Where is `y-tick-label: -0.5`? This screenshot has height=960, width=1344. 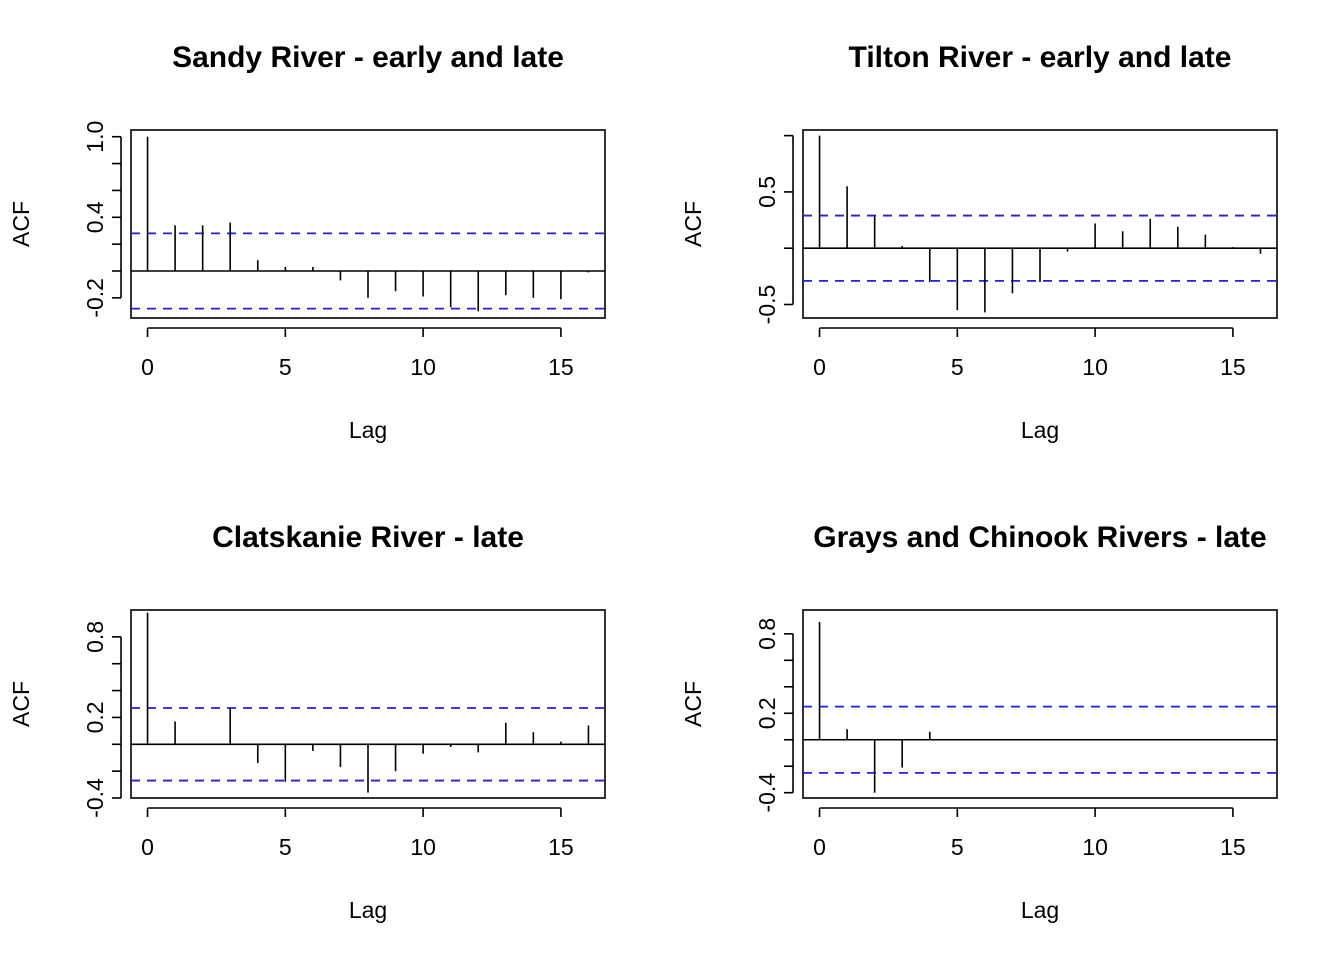 y-tick-label: -0.5 is located at coordinates (767, 305).